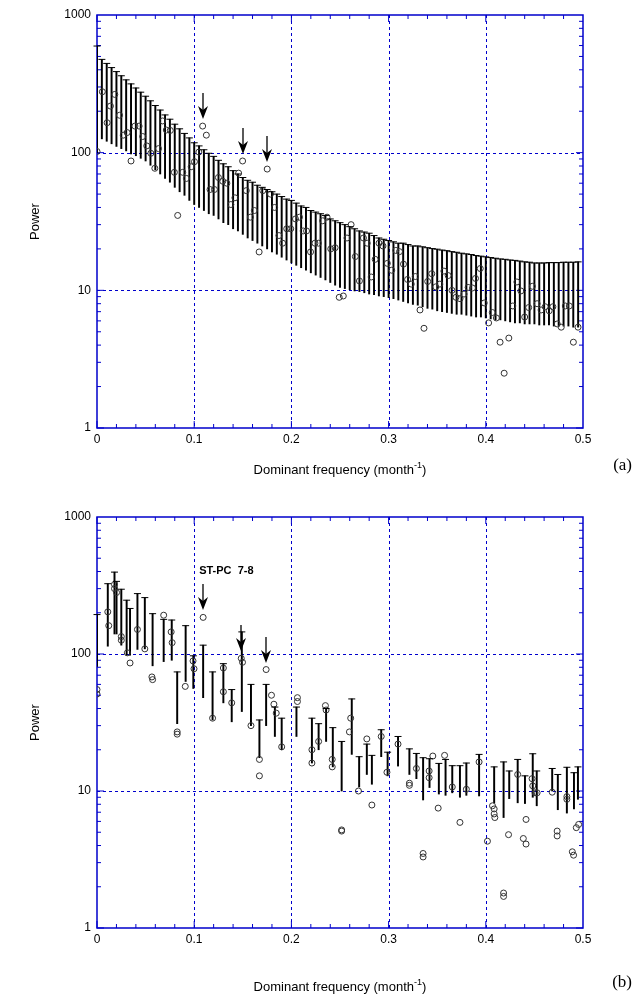 This screenshot has width=638, height=1007. What do you see at coordinates (623, 465) in the screenshot?
I see `text: (a)` at bounding box center [623, 465].